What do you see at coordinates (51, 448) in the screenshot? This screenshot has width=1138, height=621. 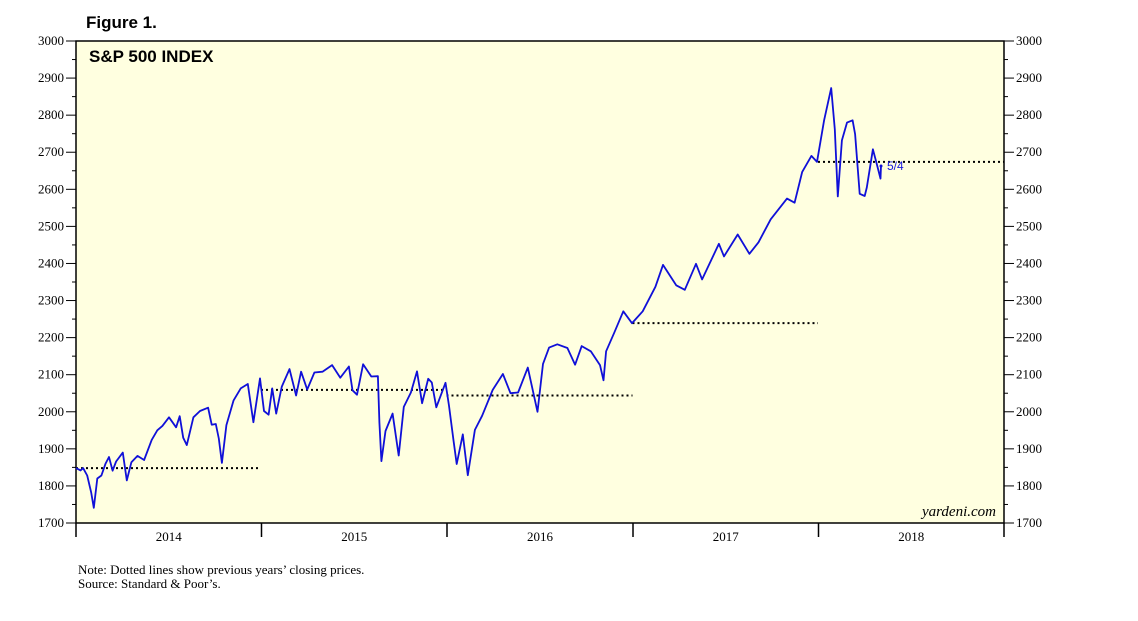 I see `y-tick-label-left: 1900` at bounding box center [51, 448].